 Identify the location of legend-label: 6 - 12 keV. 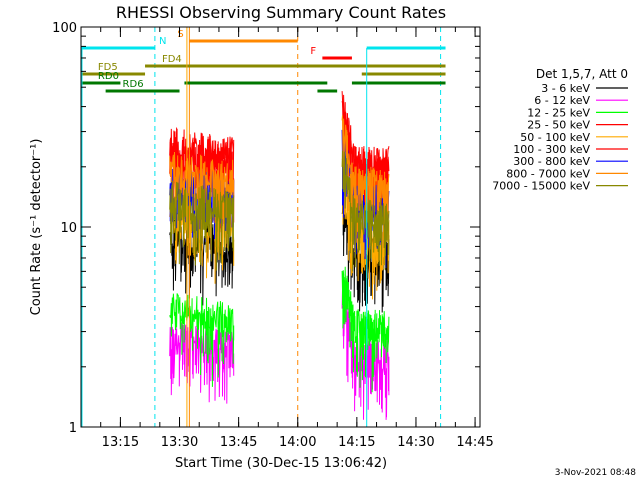
(562, 100).